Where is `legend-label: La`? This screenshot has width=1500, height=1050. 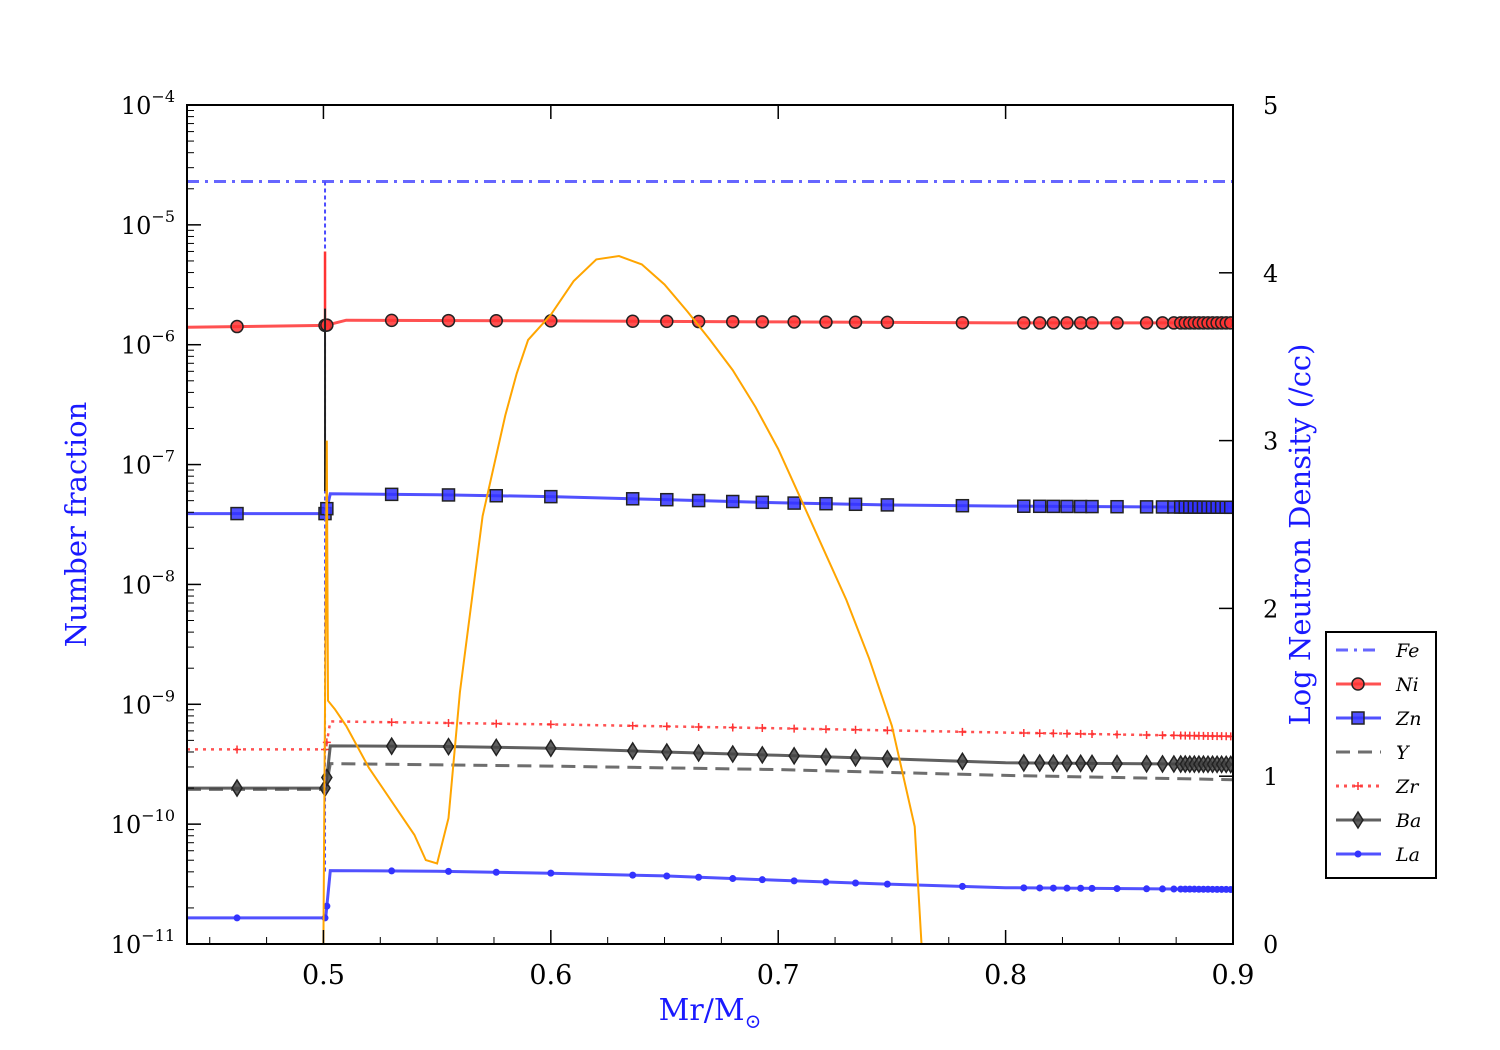 legend-label: La is located at coordinates (1407, 855).